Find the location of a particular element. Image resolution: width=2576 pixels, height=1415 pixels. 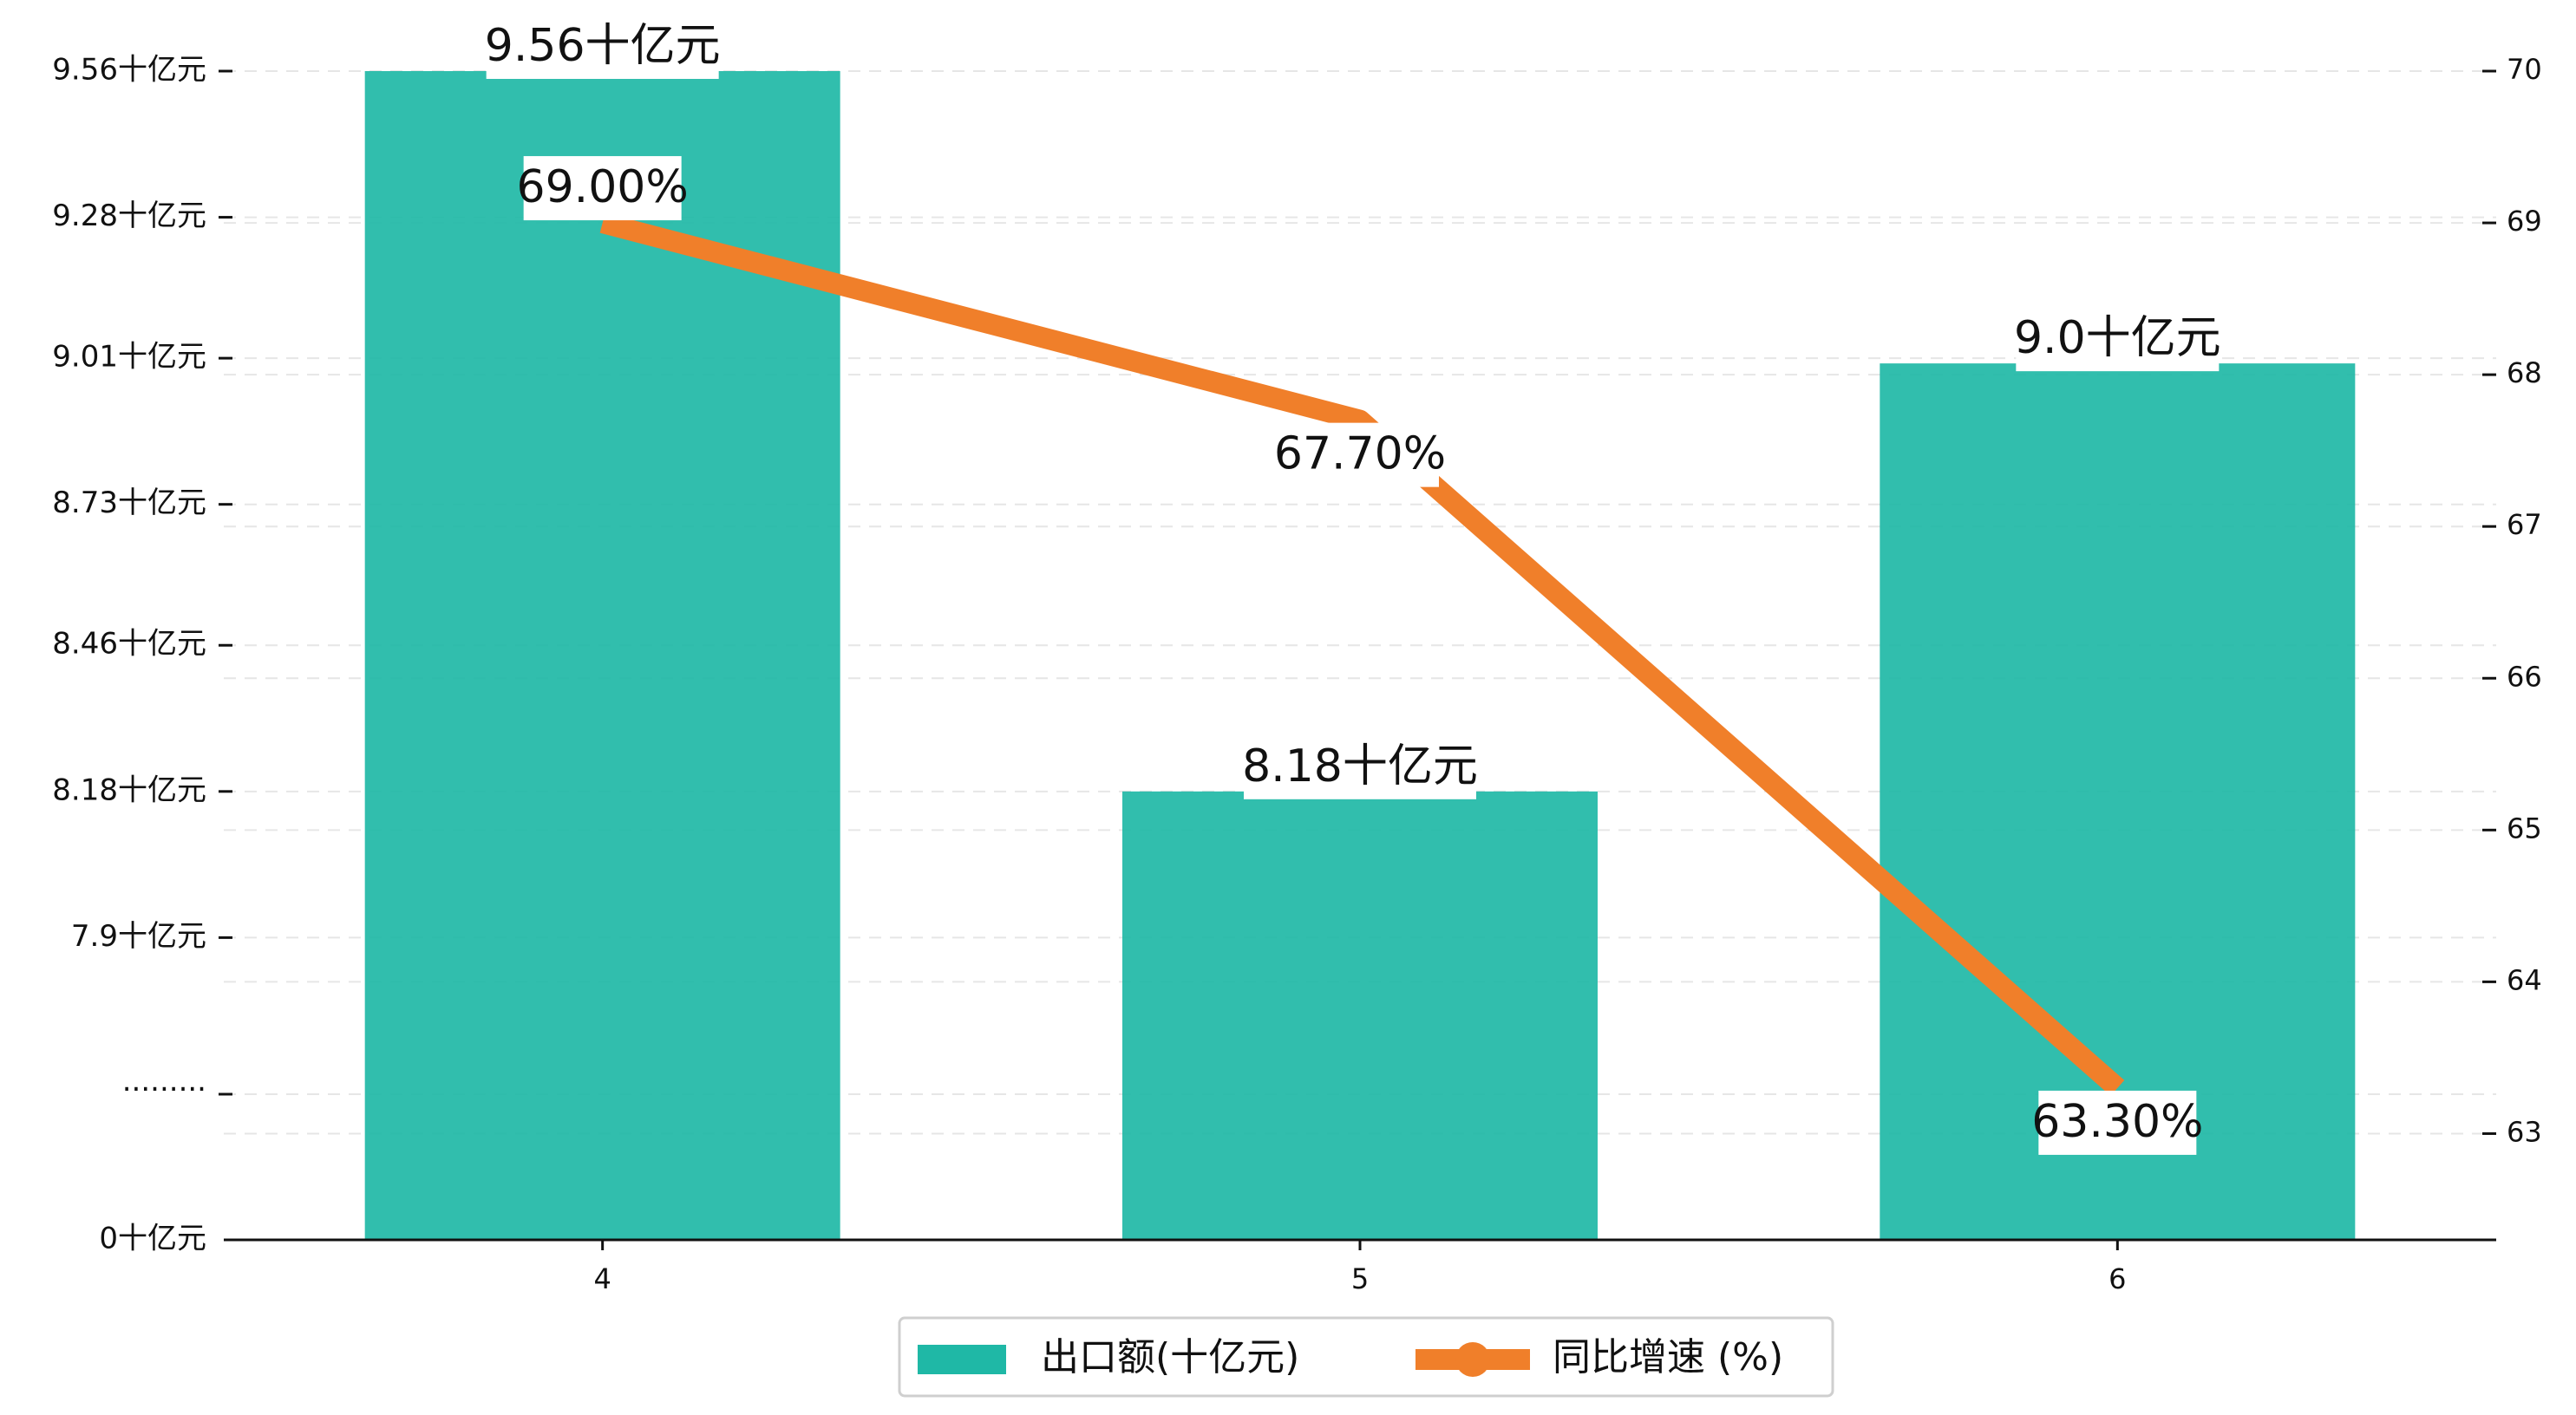

bar-value-label: 8.18十亿元 is located at coordinates (1360, 766).